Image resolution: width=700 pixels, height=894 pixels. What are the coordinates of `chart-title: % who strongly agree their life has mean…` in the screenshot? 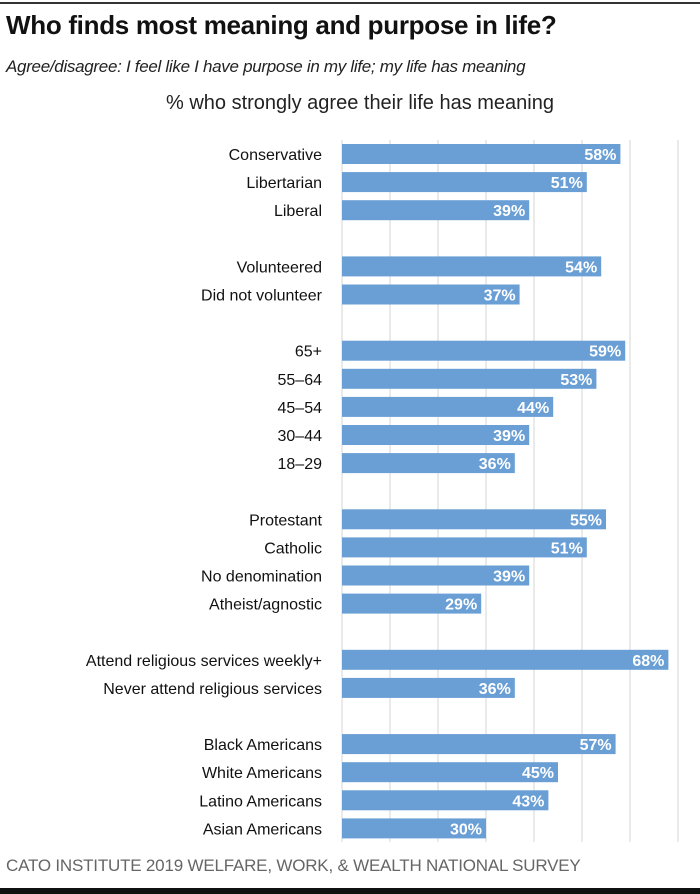 It's located at (360, 103).